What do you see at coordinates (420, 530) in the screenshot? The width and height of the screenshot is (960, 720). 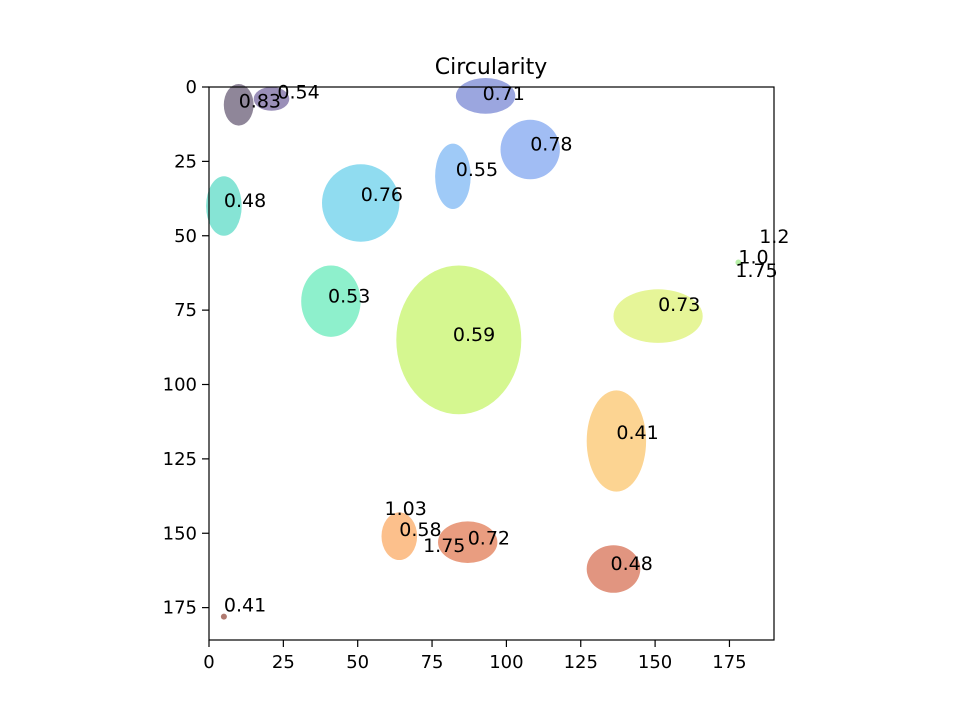 I see `circularity-label-15: 0.58` at bounding box center [420, 530].